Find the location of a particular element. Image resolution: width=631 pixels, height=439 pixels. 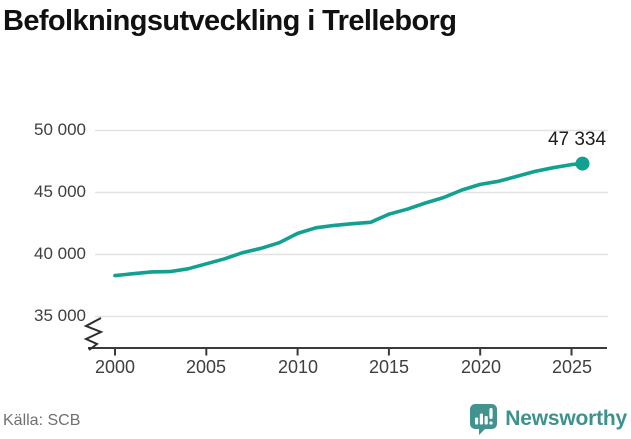

x-tick-label: 2025 is located at coordinates (572, 367).